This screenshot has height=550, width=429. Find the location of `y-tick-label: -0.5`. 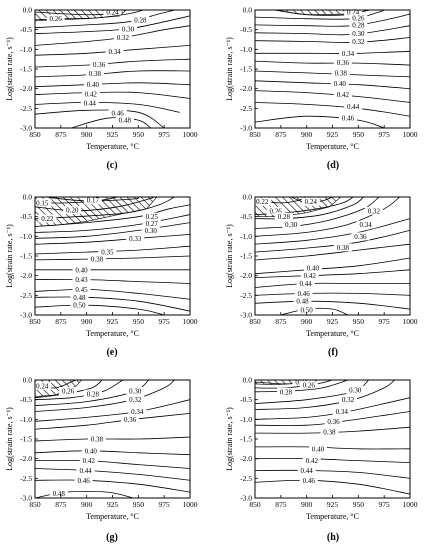

y-tick-label: -0.5 is located at coordinates (26, 216).